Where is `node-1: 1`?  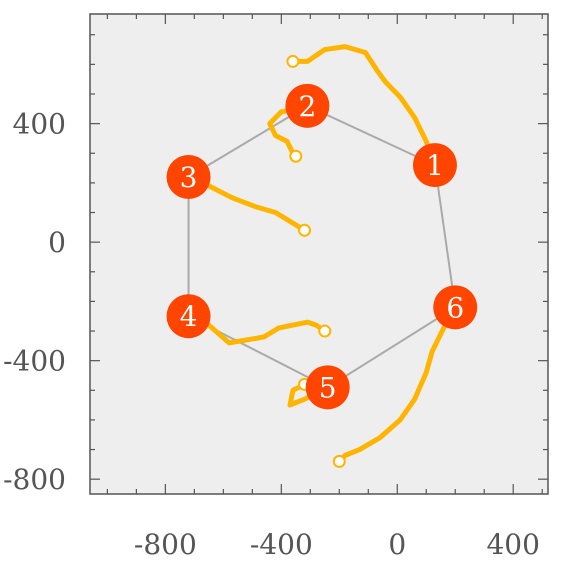 node-1: 1 is located at coordinates (434, 165).